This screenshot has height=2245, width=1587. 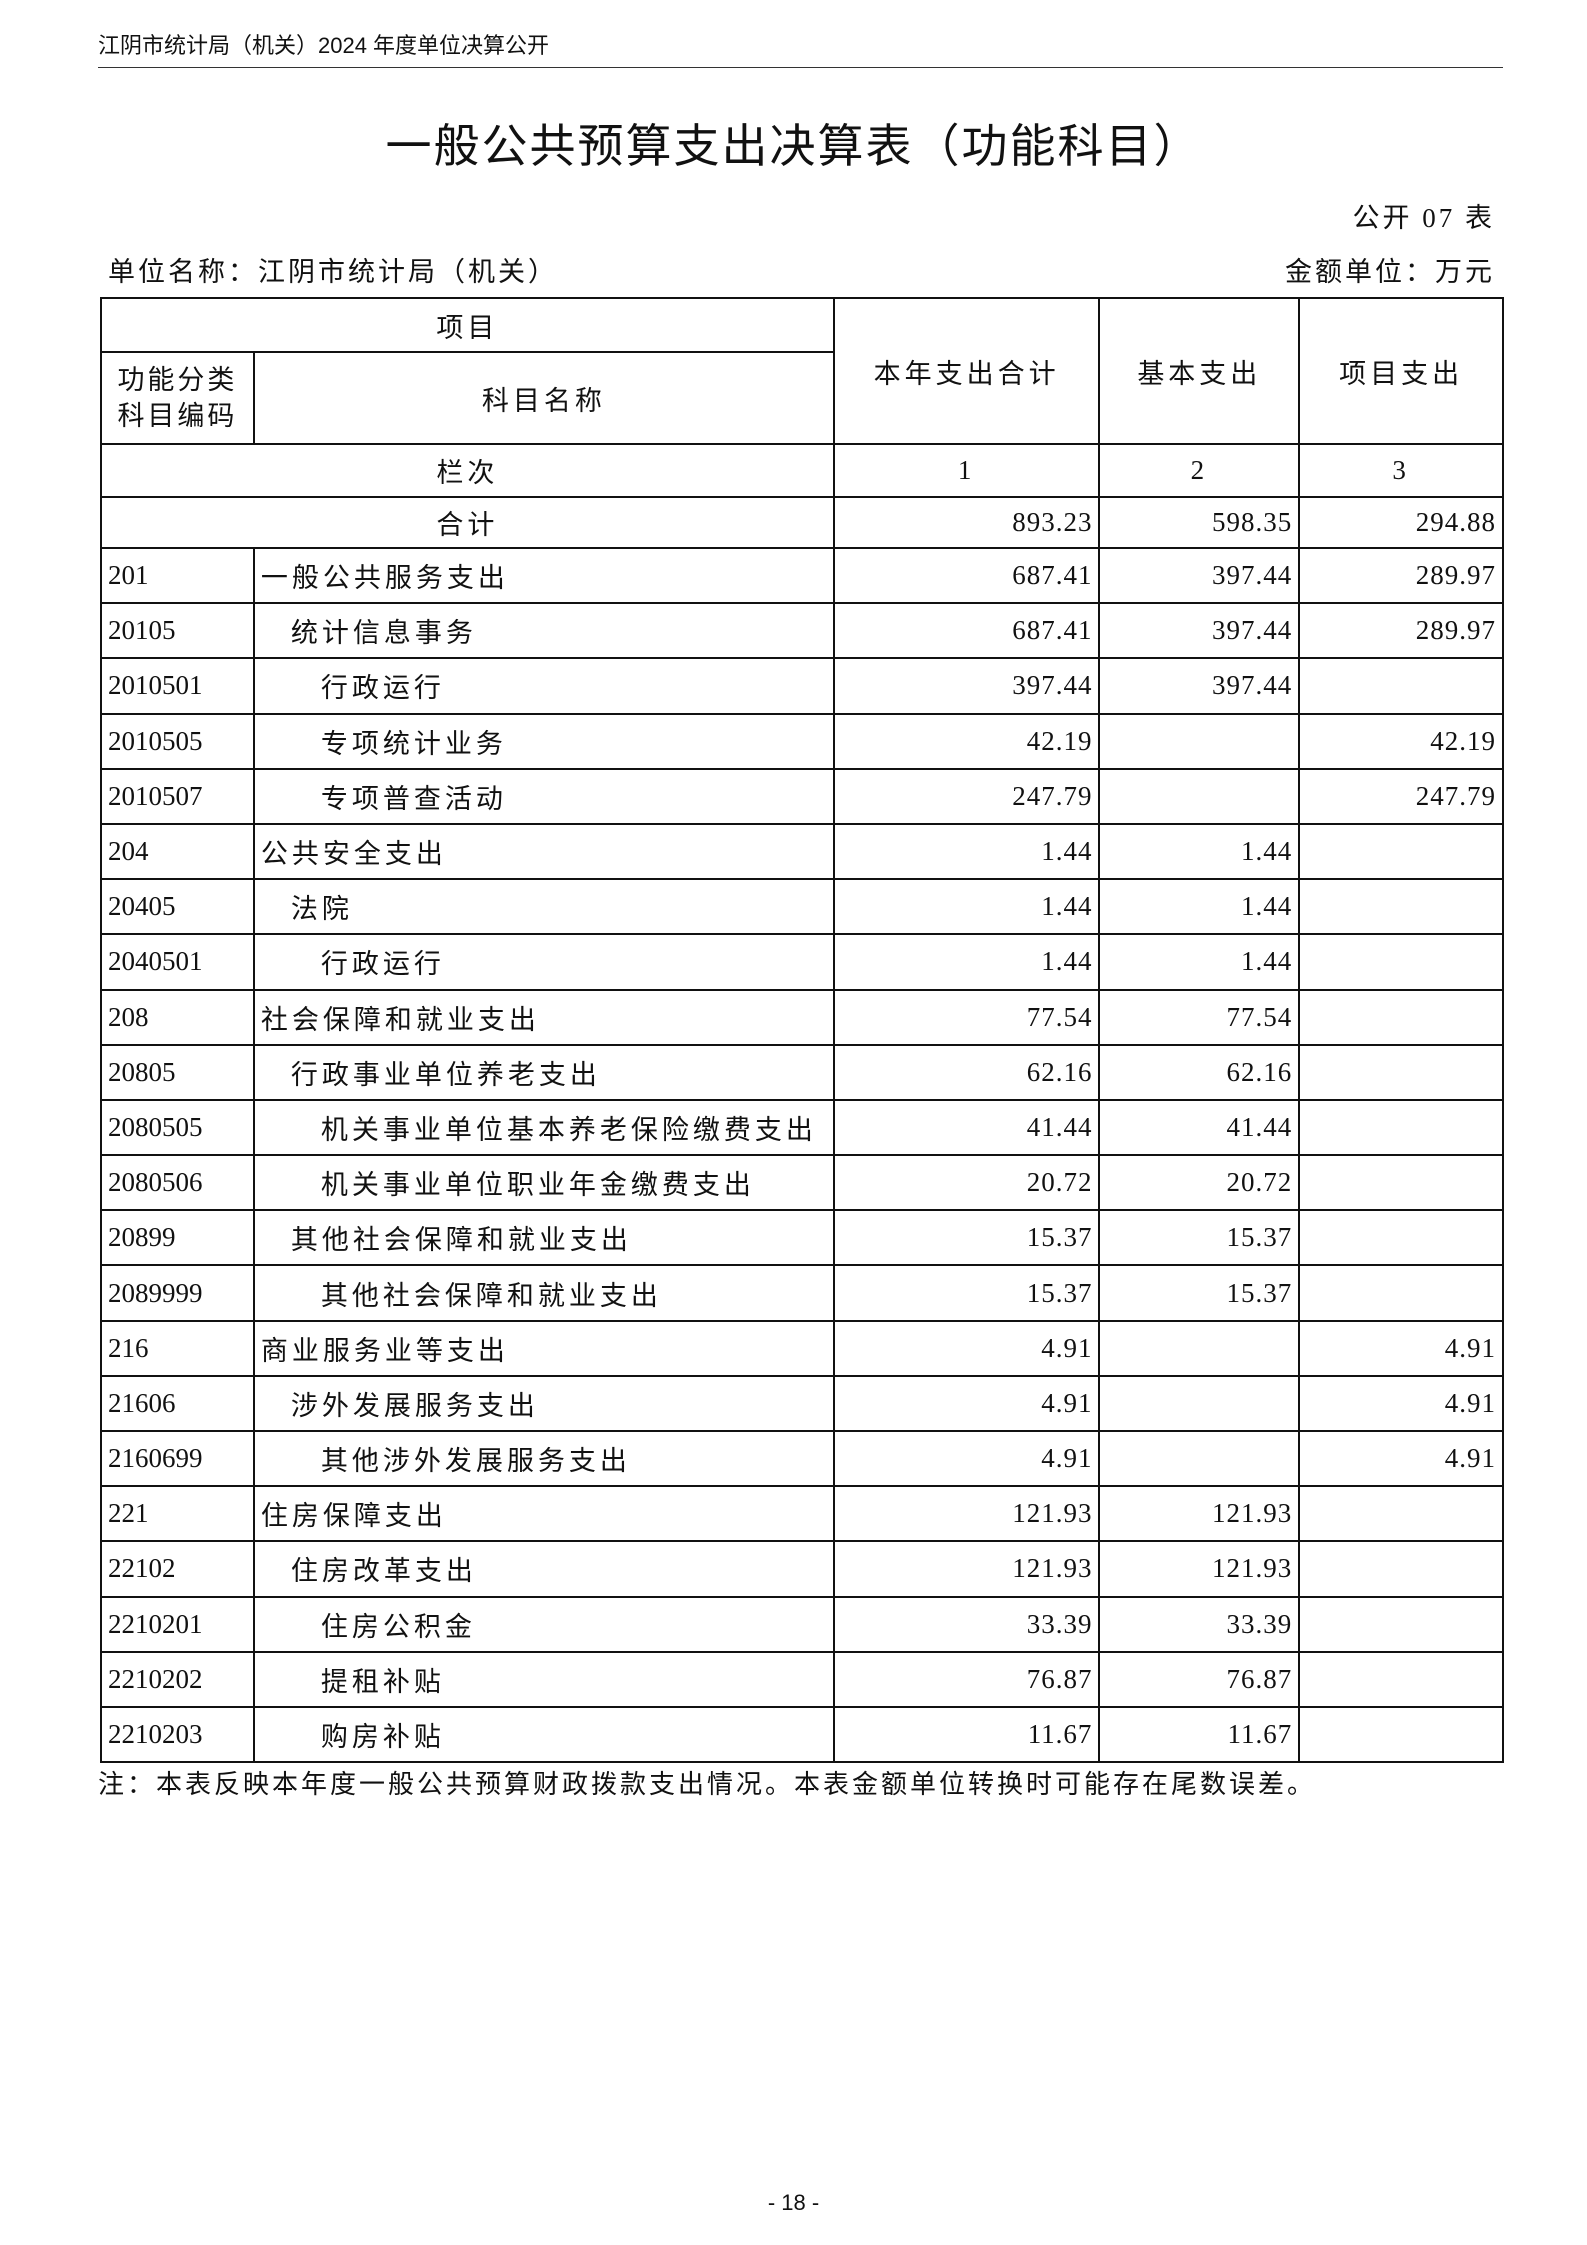 I want to click on header-divider, so click(x=800, y=67).